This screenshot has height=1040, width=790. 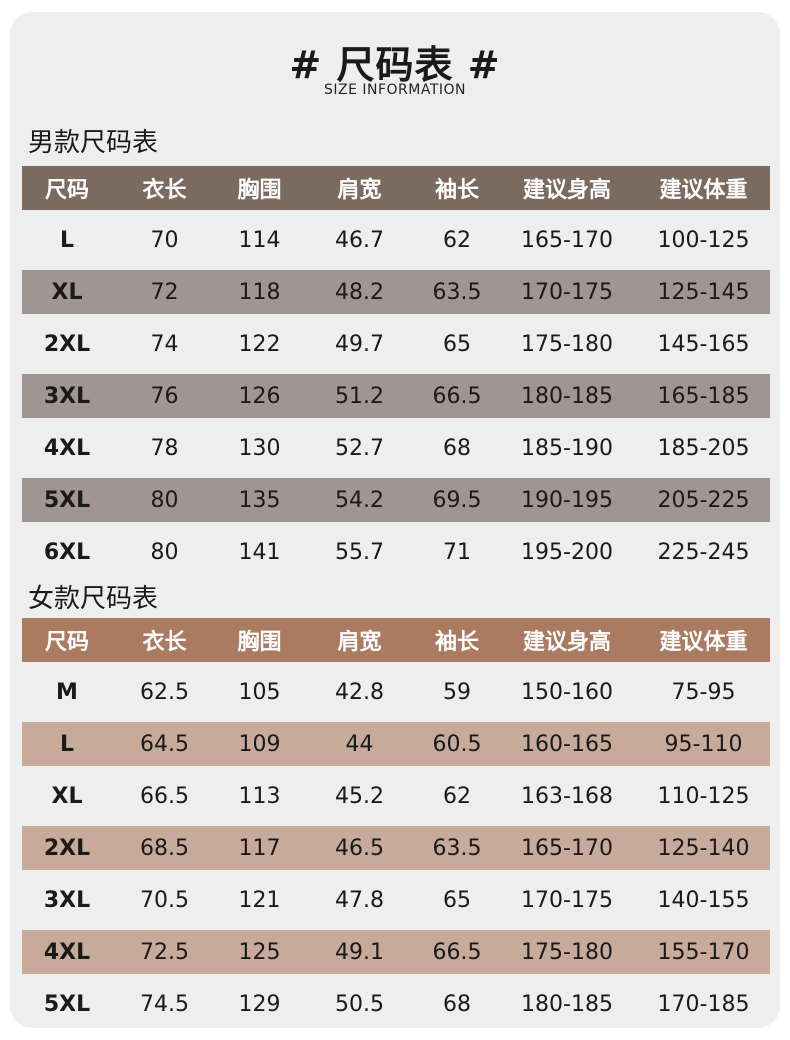 I want to click on value-cell: 50.5, so click(x=359, y=1004).